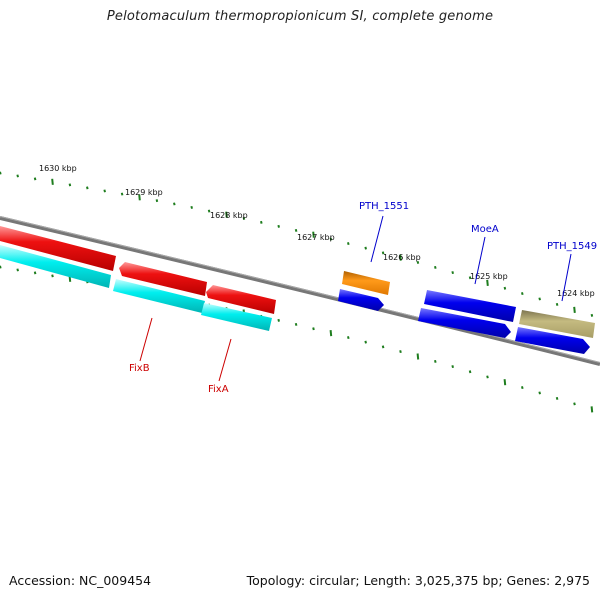 The height and width of the screenshot is (600, 600). I want to click on gene-label-pth1551: PTH_1551, so click(384, 206).